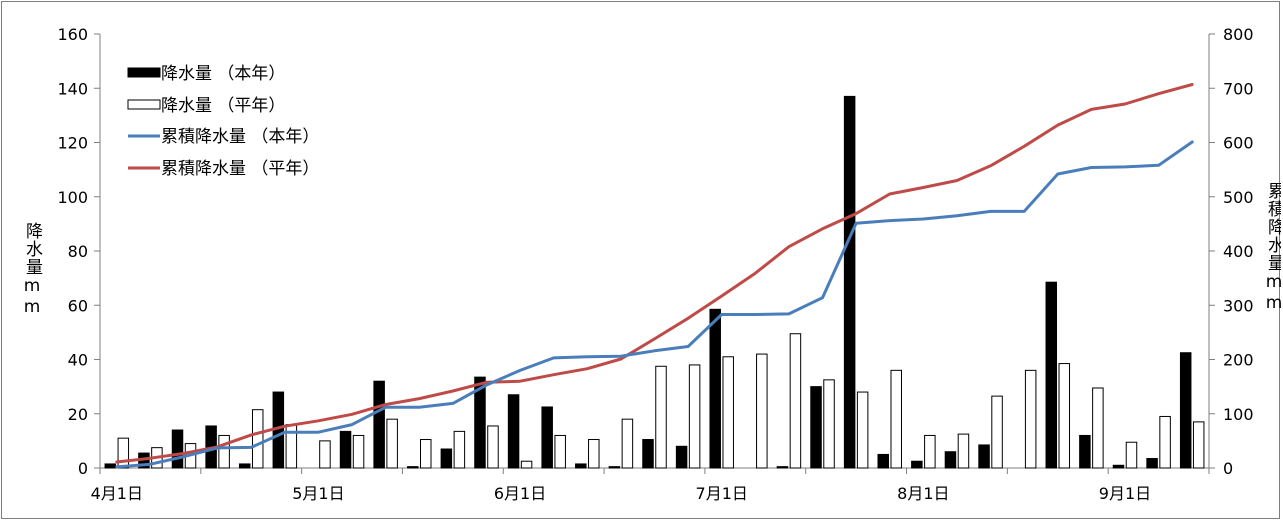 This screenshot has height=522, width=1283. I want to click on left-tick-label: 160, so click(72, 34).